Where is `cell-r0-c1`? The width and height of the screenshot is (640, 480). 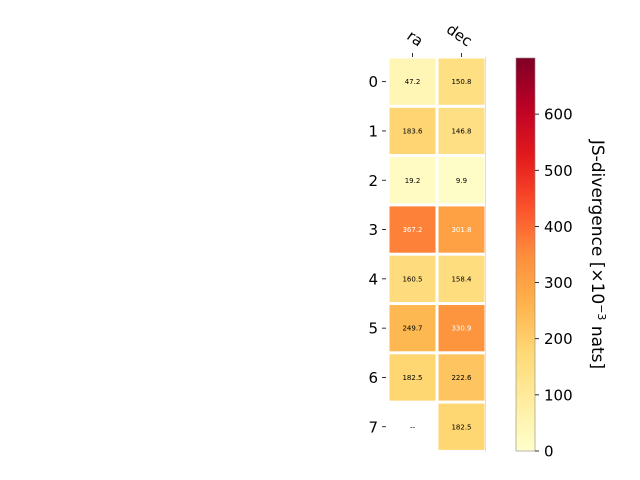 cell-r0-c1 is located at coordinates (461, 81).